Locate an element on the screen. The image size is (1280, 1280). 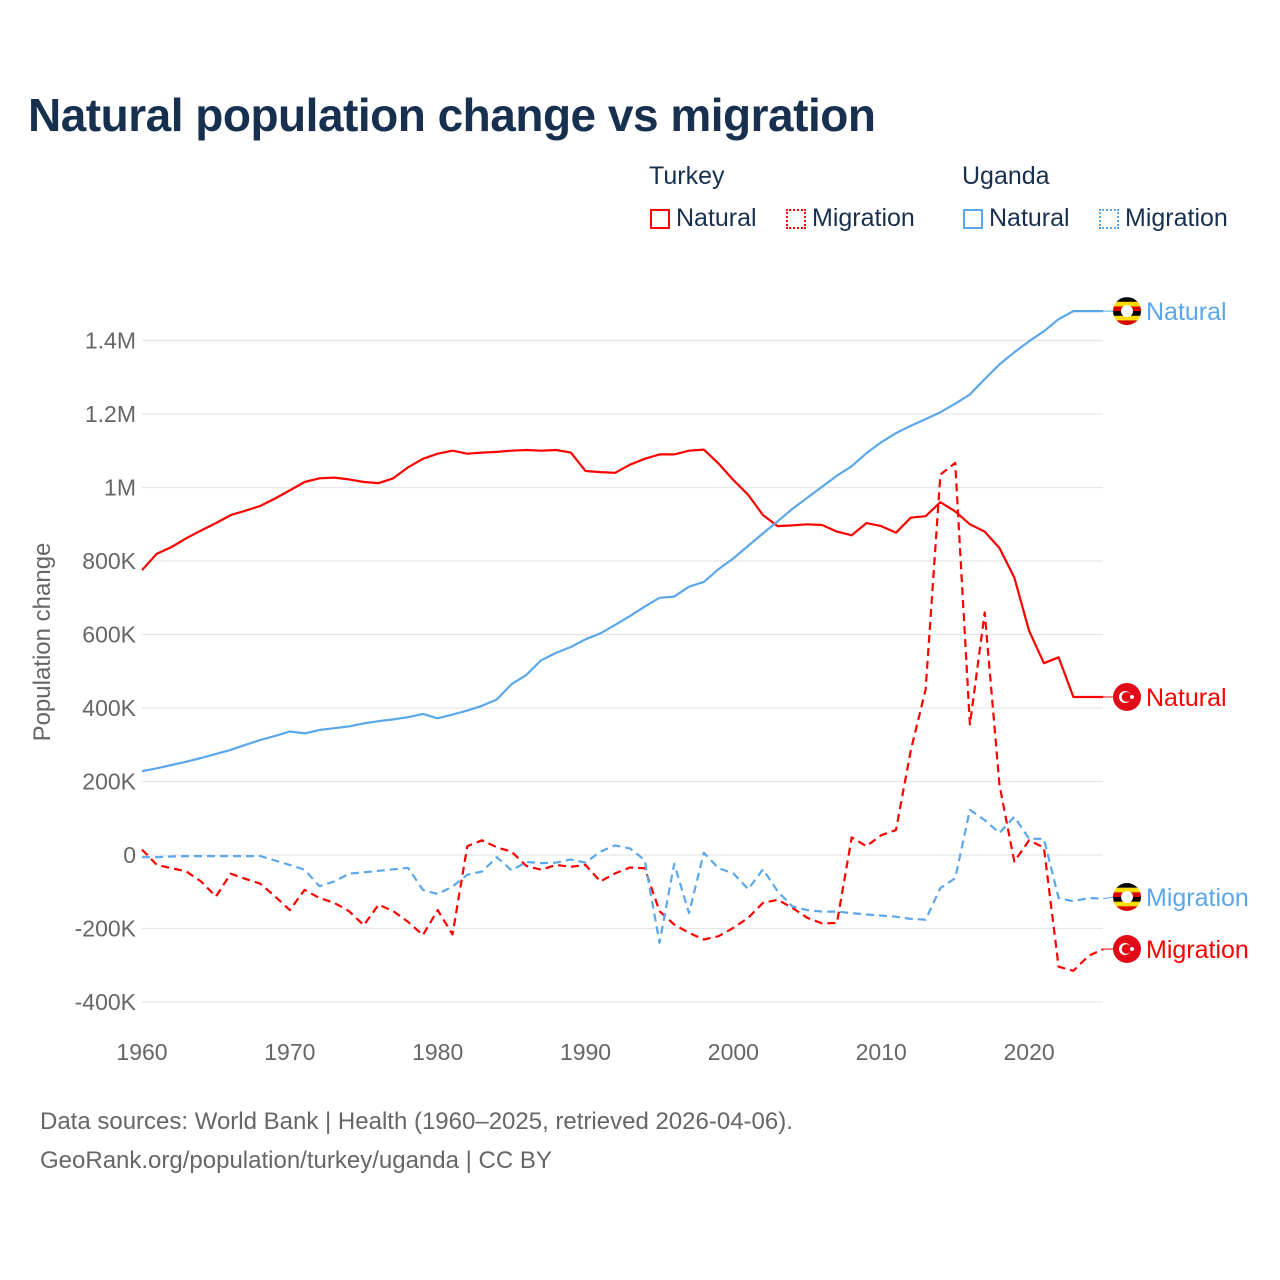
x-tick-label: 2000 is located at coordinates (733, 1052).